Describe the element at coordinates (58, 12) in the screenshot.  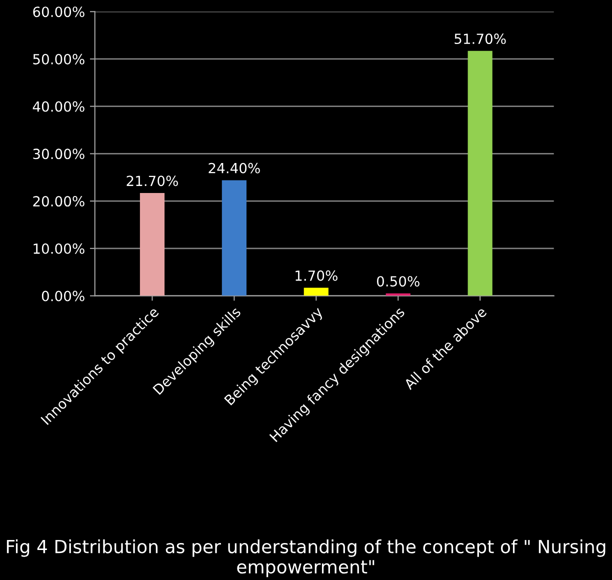
I see `y-tick-label: 60.00%` at that location.